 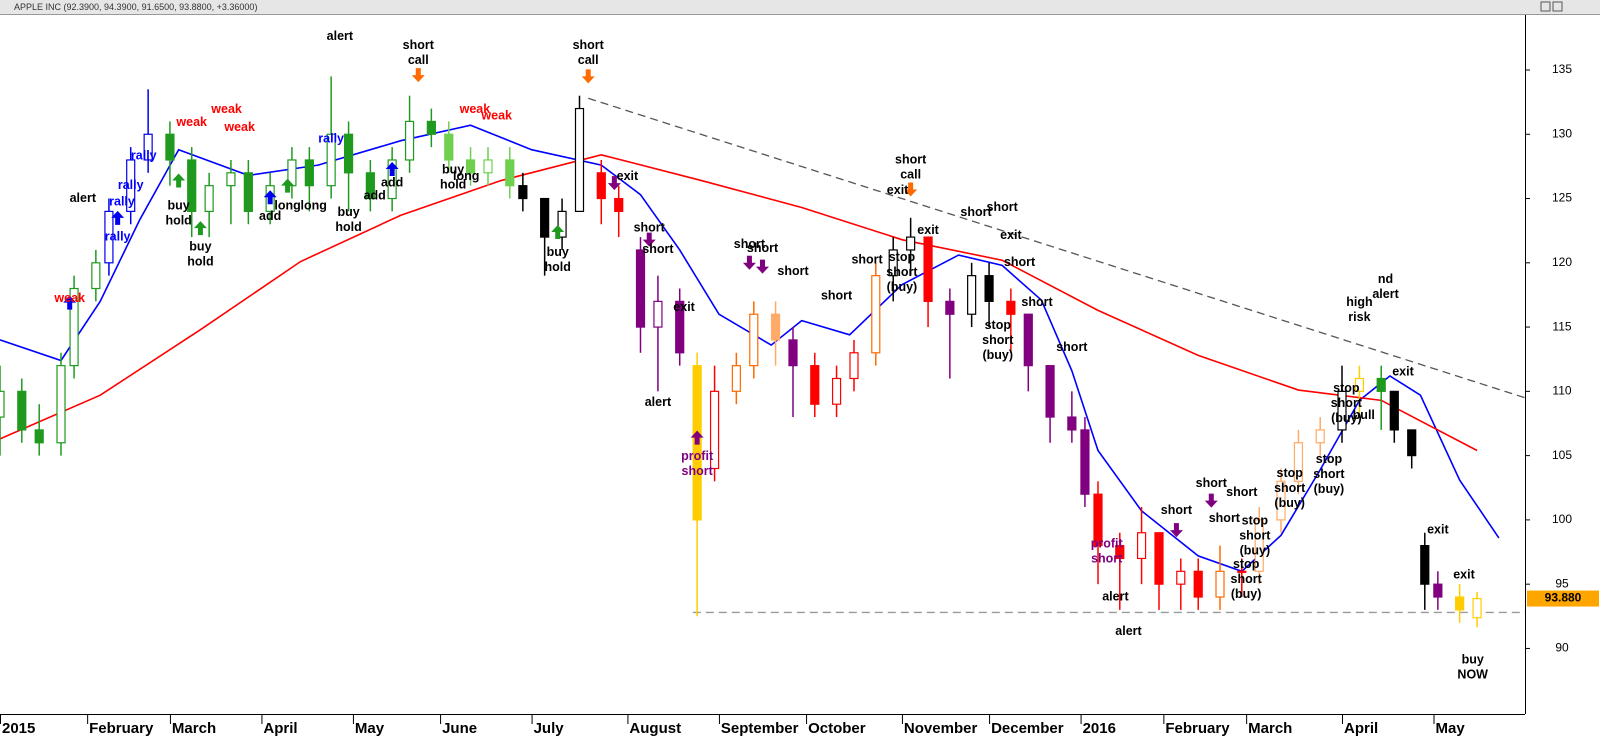 What do you see at coordinates (941, 728) in the screenshot?
I see `x-tick-label: November` at bounding box center [941, 728].